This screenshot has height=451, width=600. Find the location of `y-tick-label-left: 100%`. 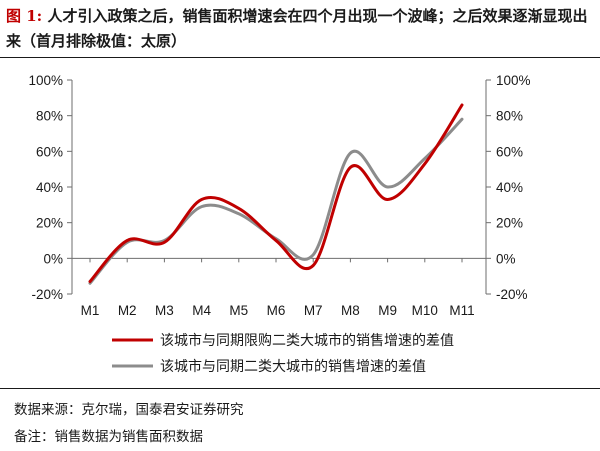

y-tick-label-left: 100% is located at coordinates (45, 80).